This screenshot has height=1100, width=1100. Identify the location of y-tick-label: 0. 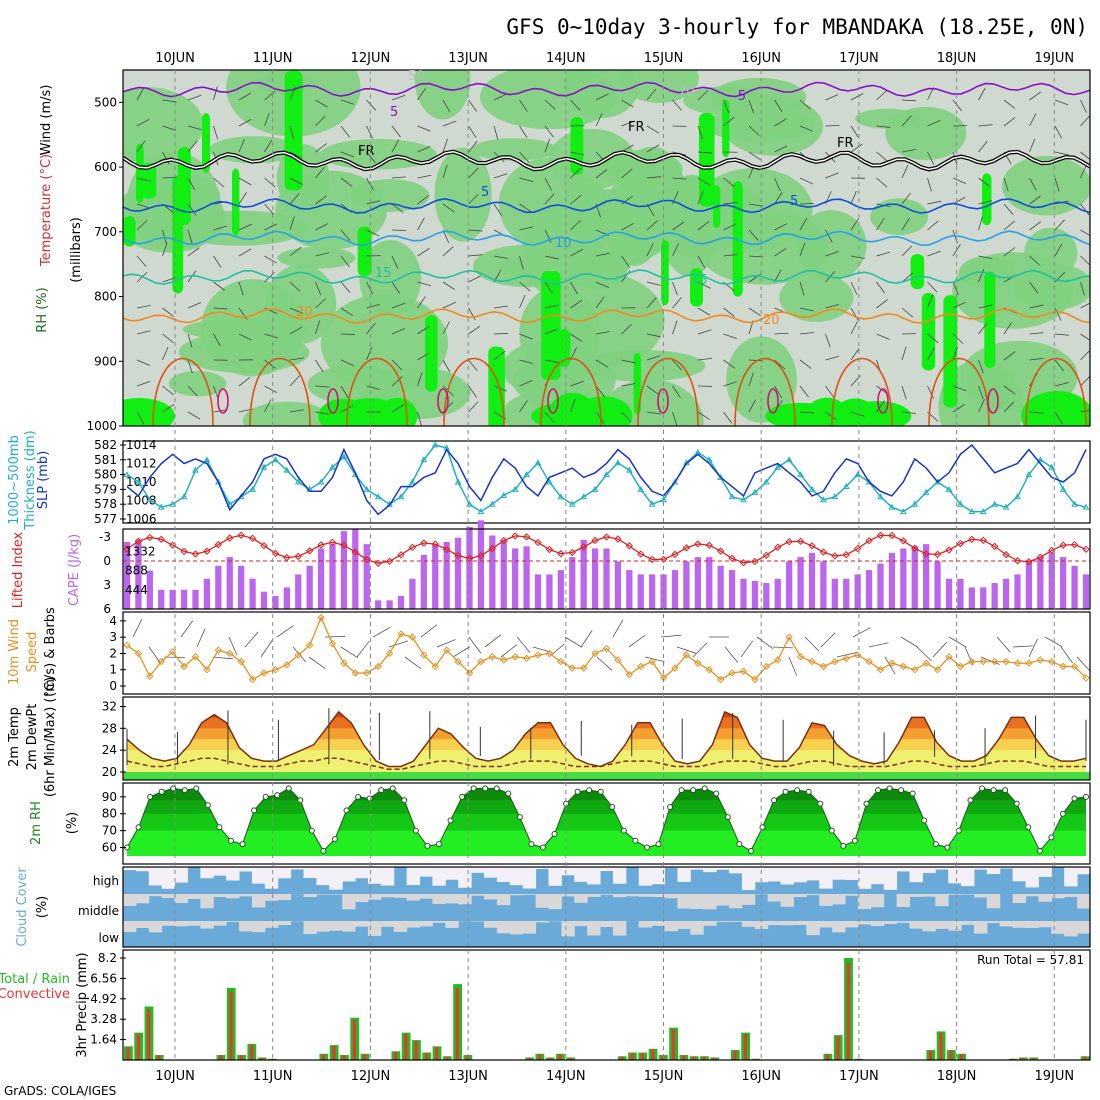
(113, 686).